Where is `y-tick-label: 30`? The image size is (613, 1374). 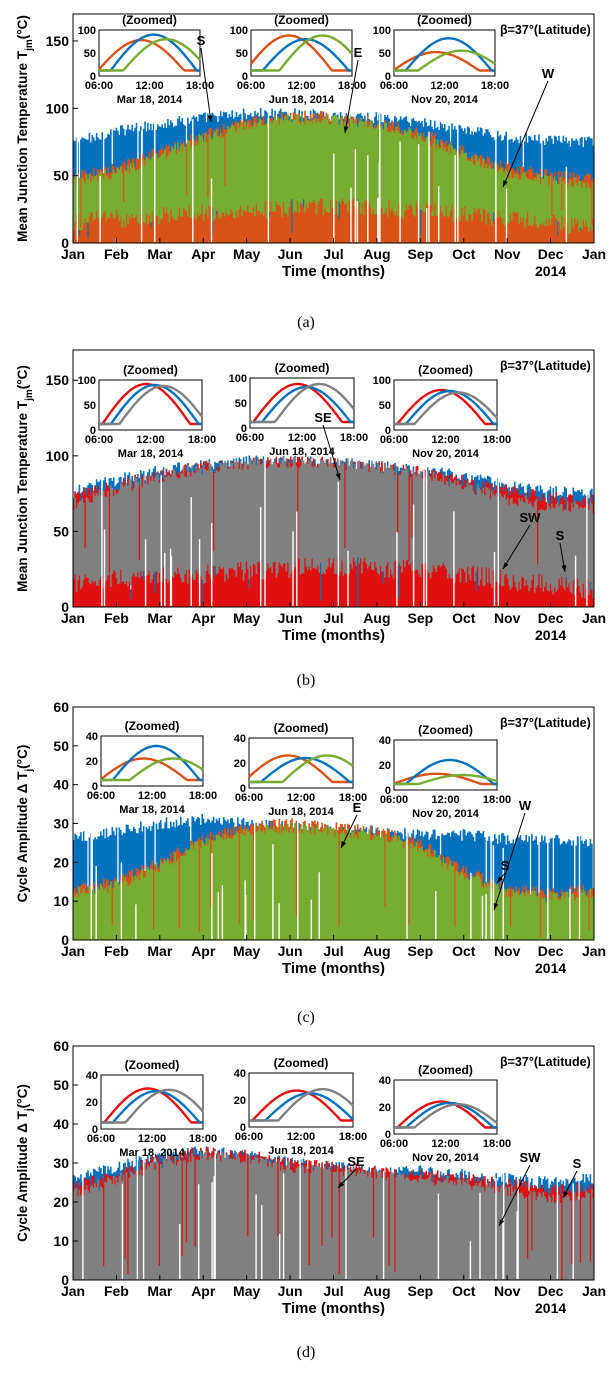
y-tick-label: 30 is located at coordinates (61, 1163).